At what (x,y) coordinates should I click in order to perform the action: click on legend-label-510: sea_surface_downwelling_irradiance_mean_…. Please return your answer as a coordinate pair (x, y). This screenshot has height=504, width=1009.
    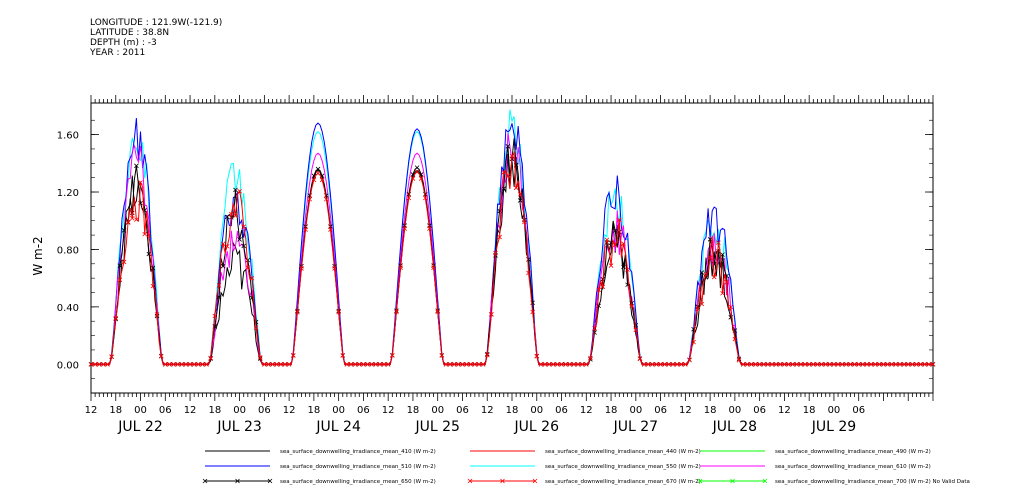
    Looking at the image, I should click on (358, 467).